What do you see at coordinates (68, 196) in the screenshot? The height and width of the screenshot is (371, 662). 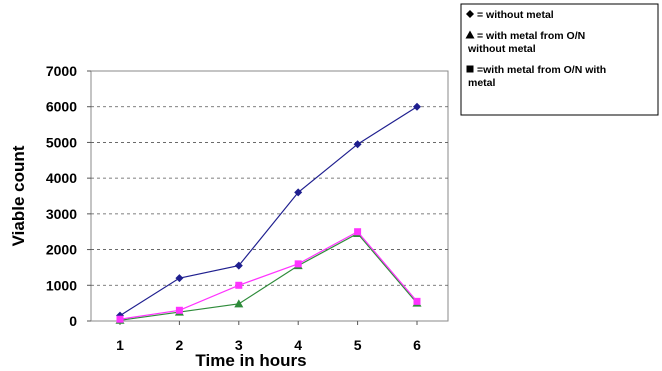 I see `y-axis-ticks: 0 1000 2000 3000 4000 5000 6000 7000` at bounding box center [68, 196].